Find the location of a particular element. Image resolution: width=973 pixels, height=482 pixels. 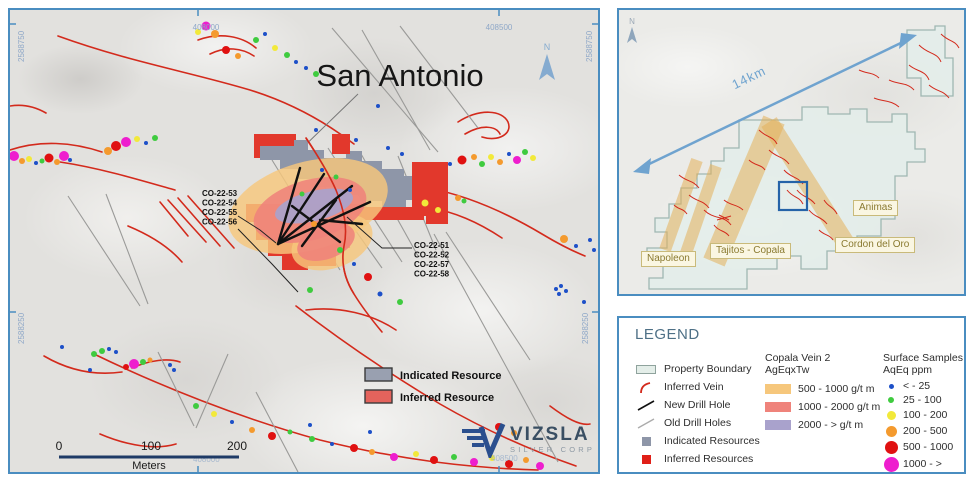

legend-item-grade-2000-plus: 2000 - > g/t m is located at coordinates (814, 425).